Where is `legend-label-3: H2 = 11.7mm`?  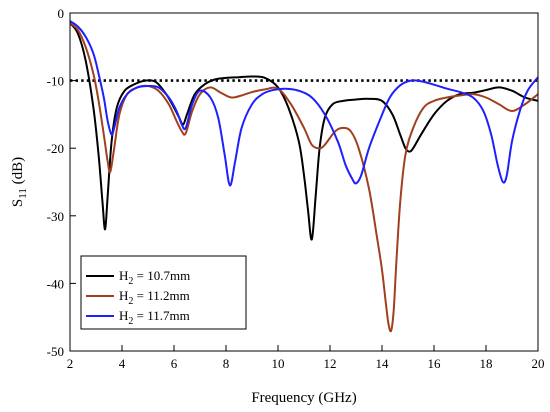 legend-label-3: H2 = 11.7mm is located at coordinates (154, 317).